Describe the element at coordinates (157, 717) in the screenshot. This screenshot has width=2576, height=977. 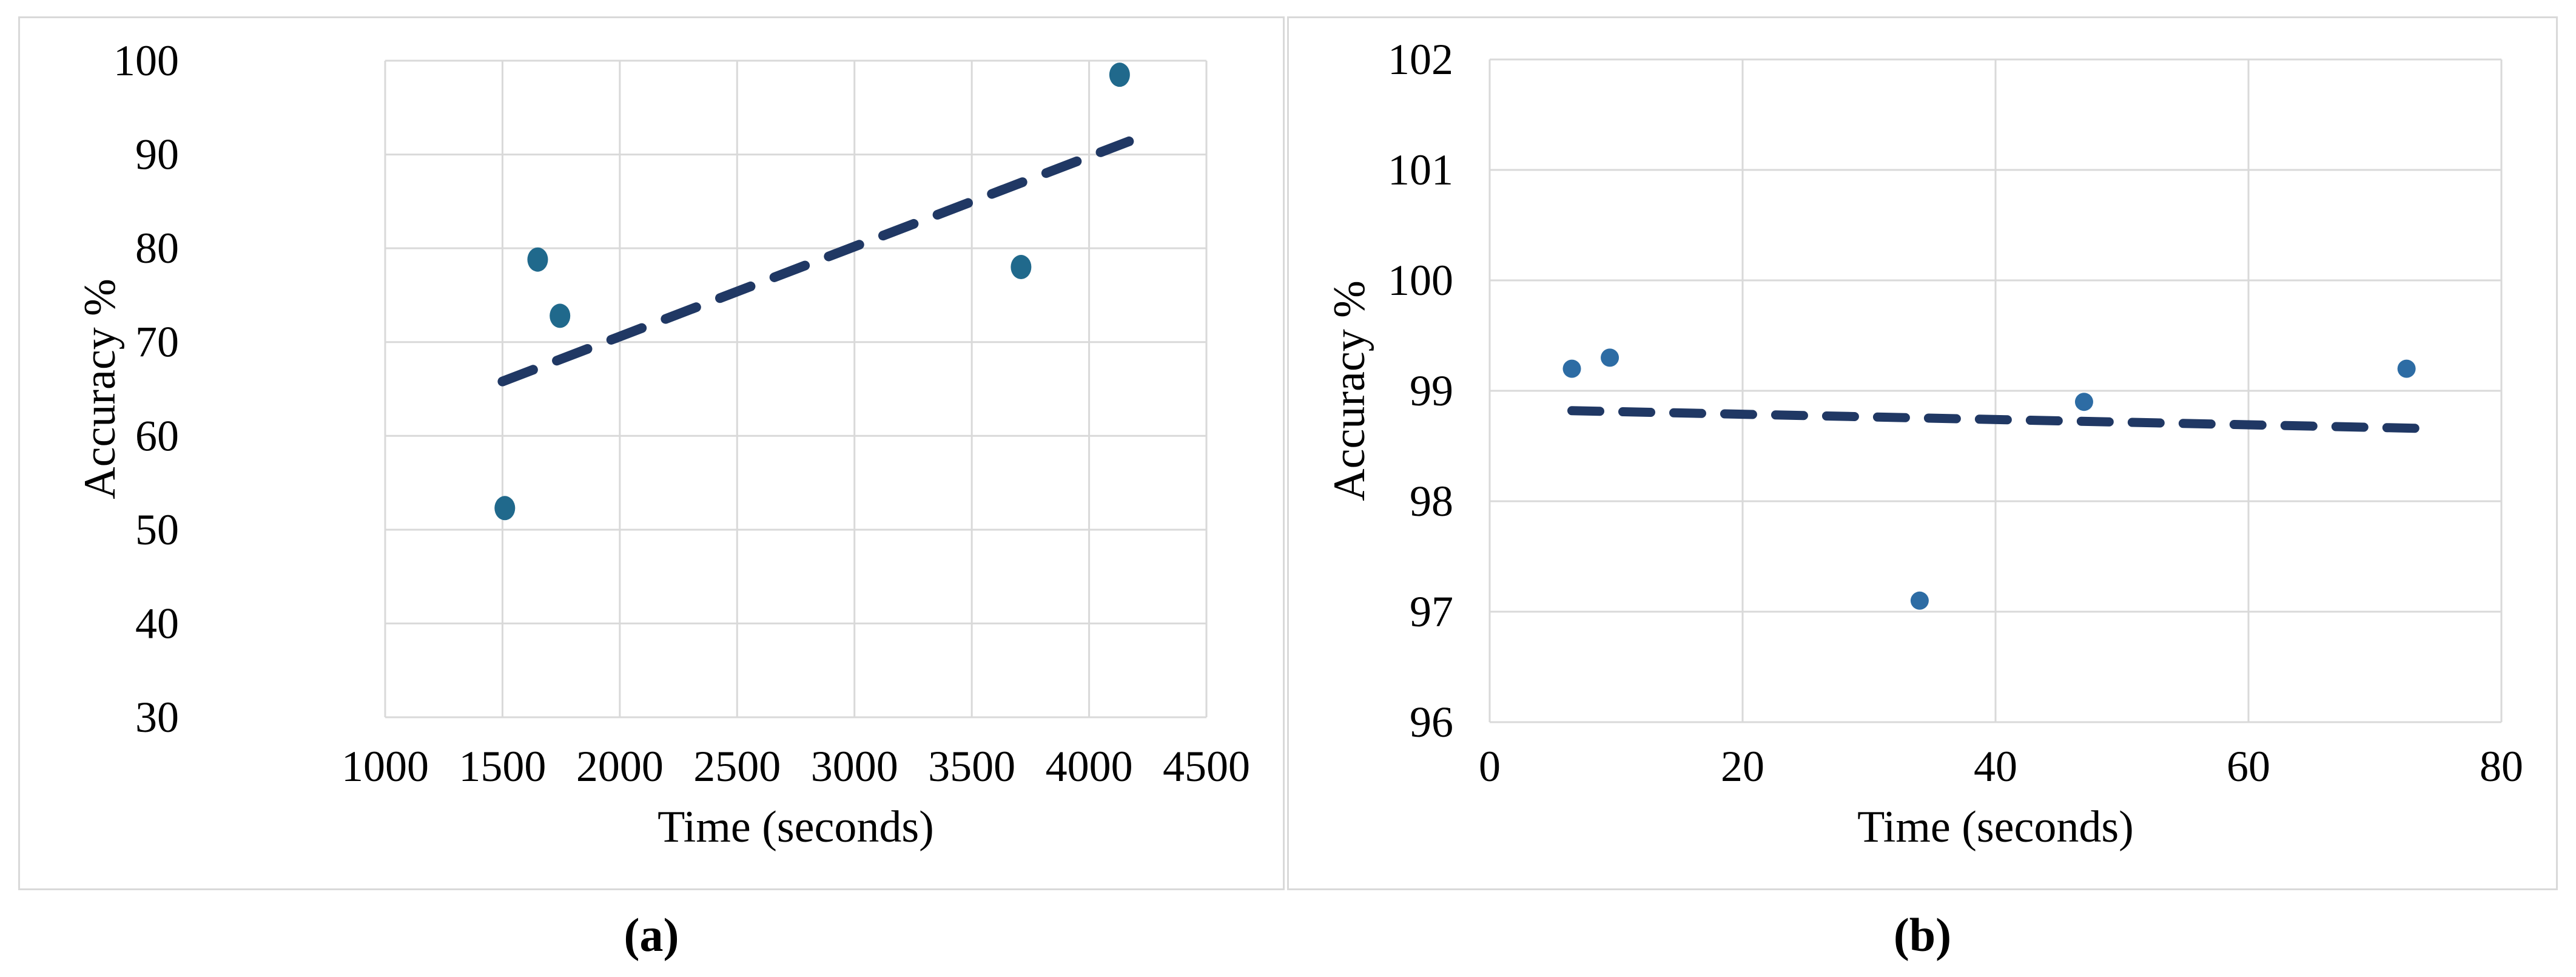
I see `y-tick-label: 30` at that location.